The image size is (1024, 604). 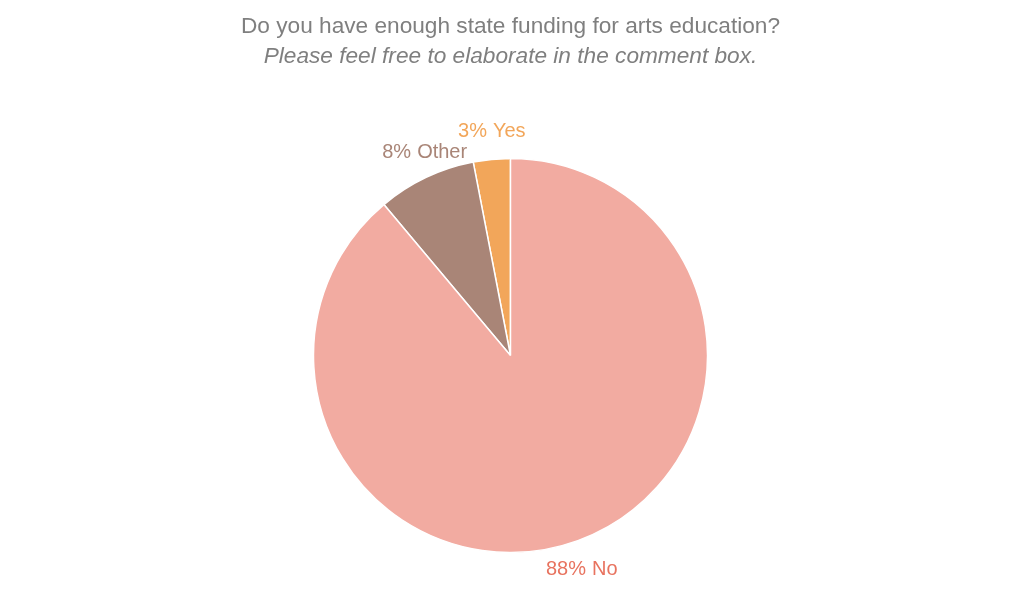 I want to click on data-label: 88%, so click(x=566, y=568).